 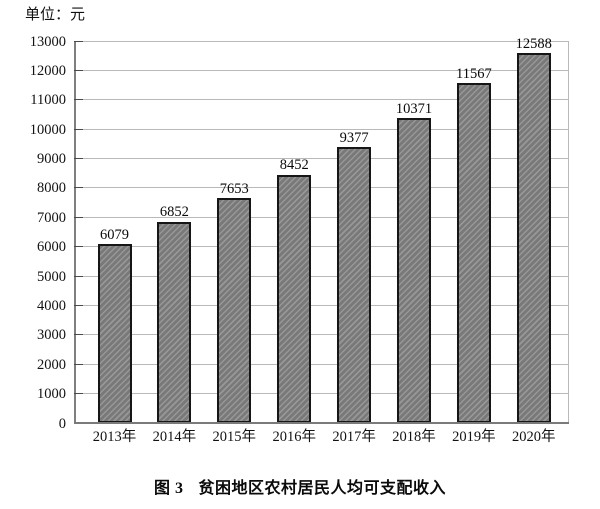 I want to click on x-axis-line, so click(x=321, y=423).